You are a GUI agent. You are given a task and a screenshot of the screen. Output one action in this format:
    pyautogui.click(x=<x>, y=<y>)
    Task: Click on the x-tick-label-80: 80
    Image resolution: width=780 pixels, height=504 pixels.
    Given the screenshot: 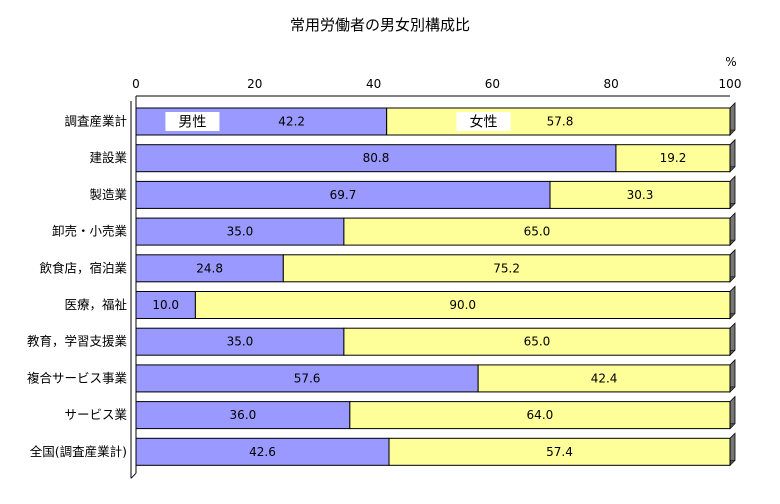 What is the action you would take?
    pyautogui.click(x=611, y=84)
    